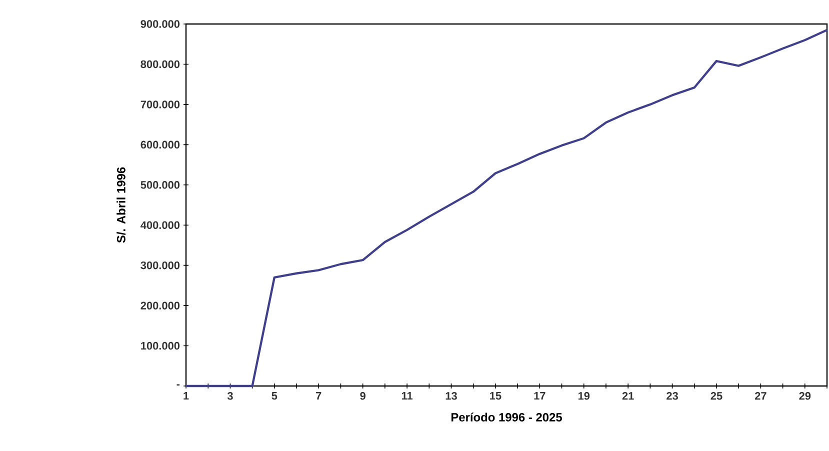 The height and width of the screenshot is (451, 829). What do you see at coordinates (160, 225) in the screenshot?
I see `y-tick-label: 400.000` at bounding box center [160, 225].